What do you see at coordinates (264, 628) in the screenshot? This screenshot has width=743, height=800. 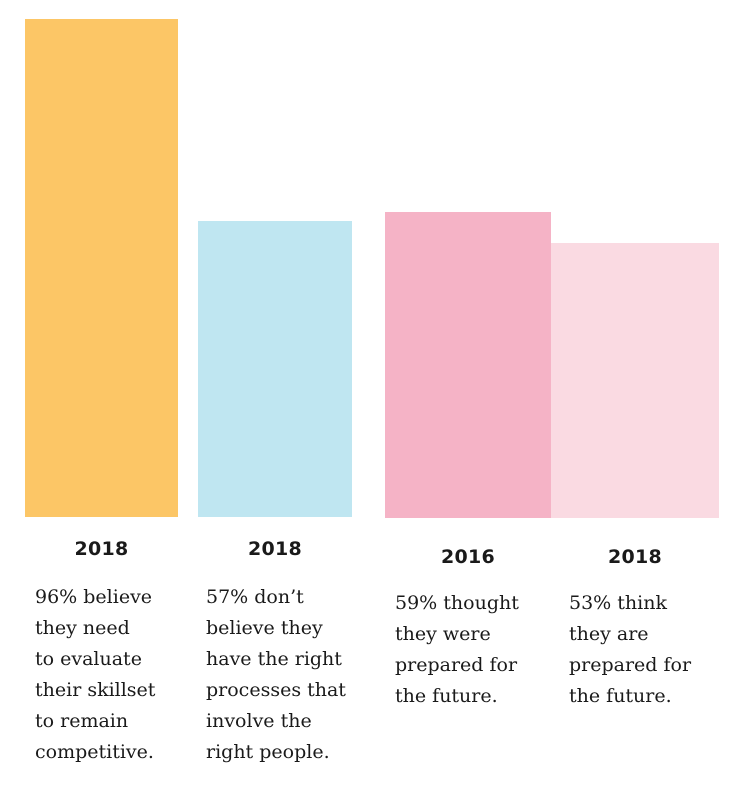 I see `description-line: believe they` at bounding box center [264, 628].